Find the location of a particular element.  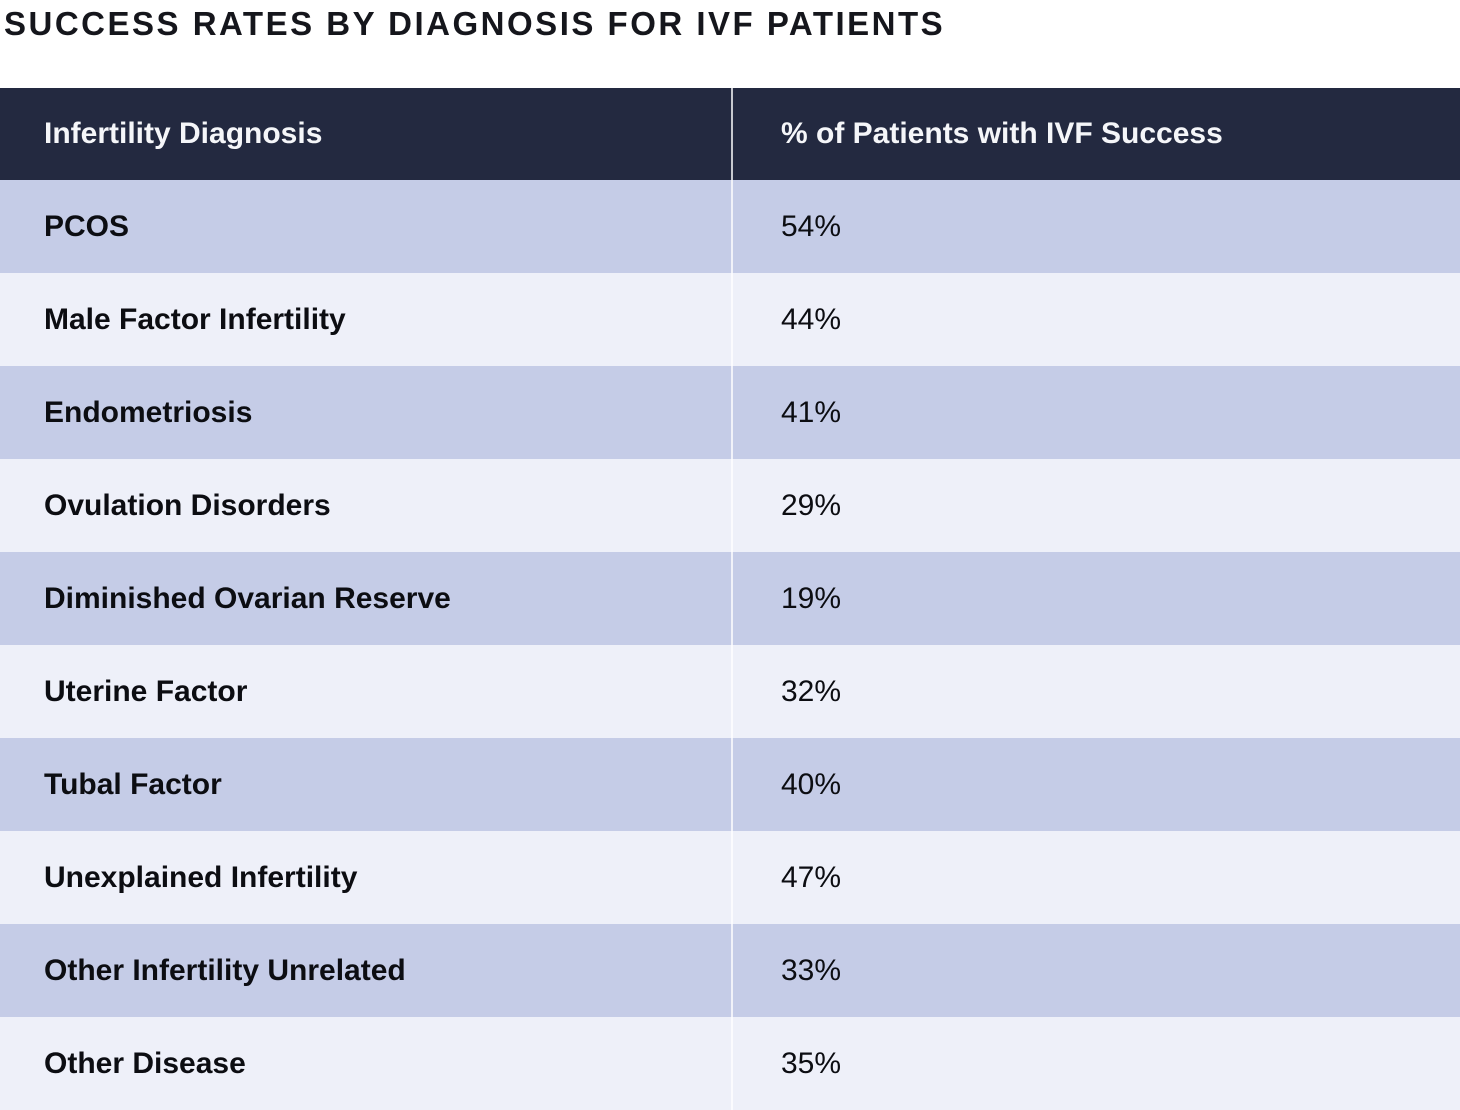

diagnosis-cell: Uterine Factor is located at coordinates (146, 691).